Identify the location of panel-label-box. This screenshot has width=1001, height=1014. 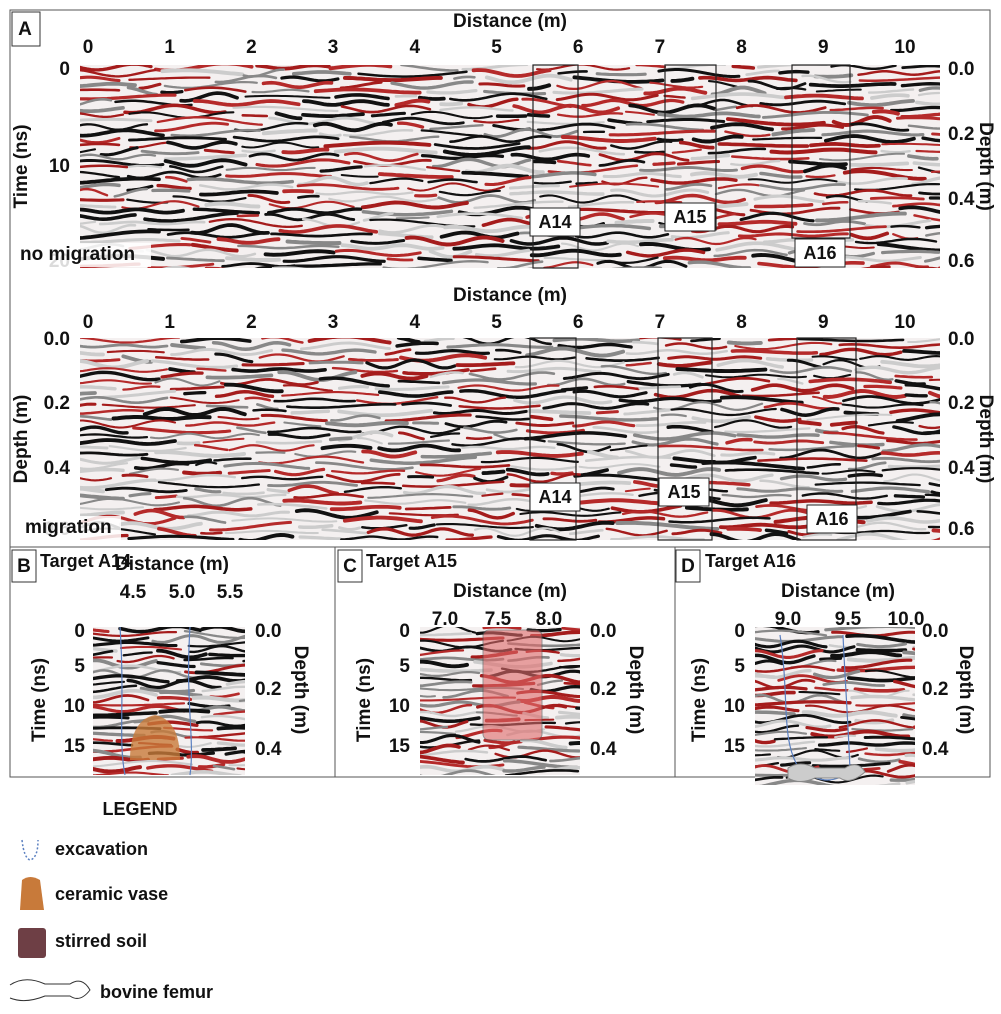
(24, 566).